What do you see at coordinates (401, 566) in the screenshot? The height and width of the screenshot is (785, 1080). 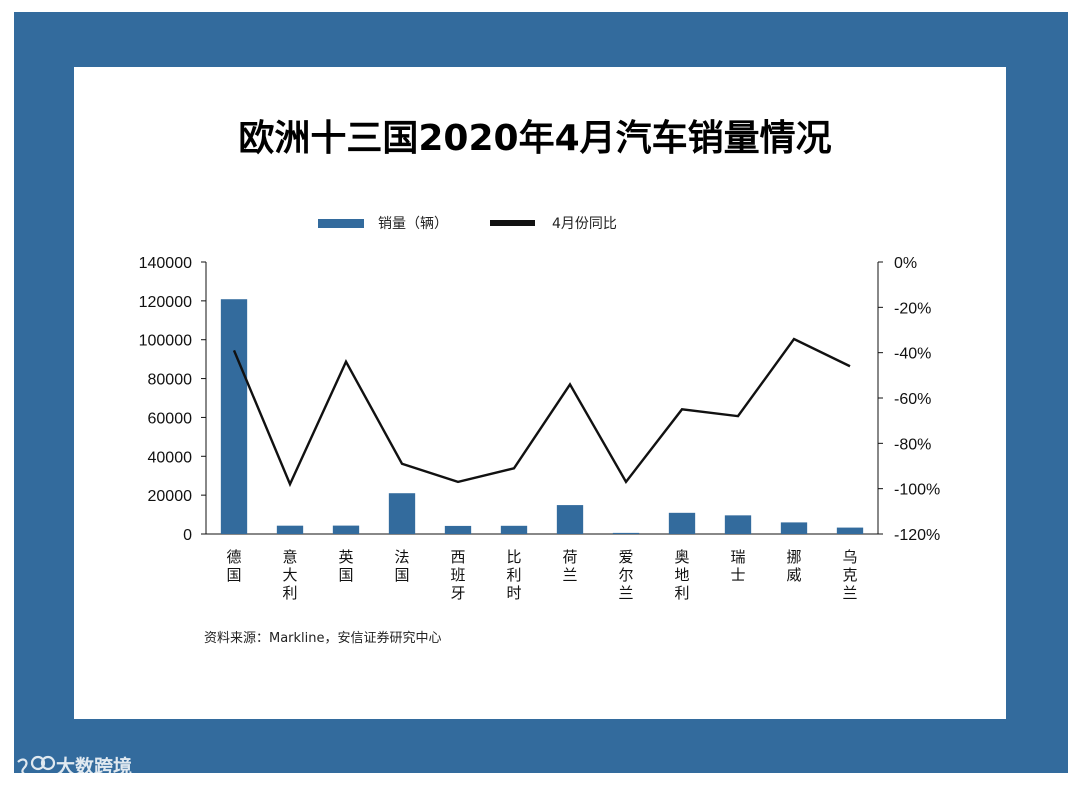 I see `category-label: 法国` at bounding box center [401, 566].